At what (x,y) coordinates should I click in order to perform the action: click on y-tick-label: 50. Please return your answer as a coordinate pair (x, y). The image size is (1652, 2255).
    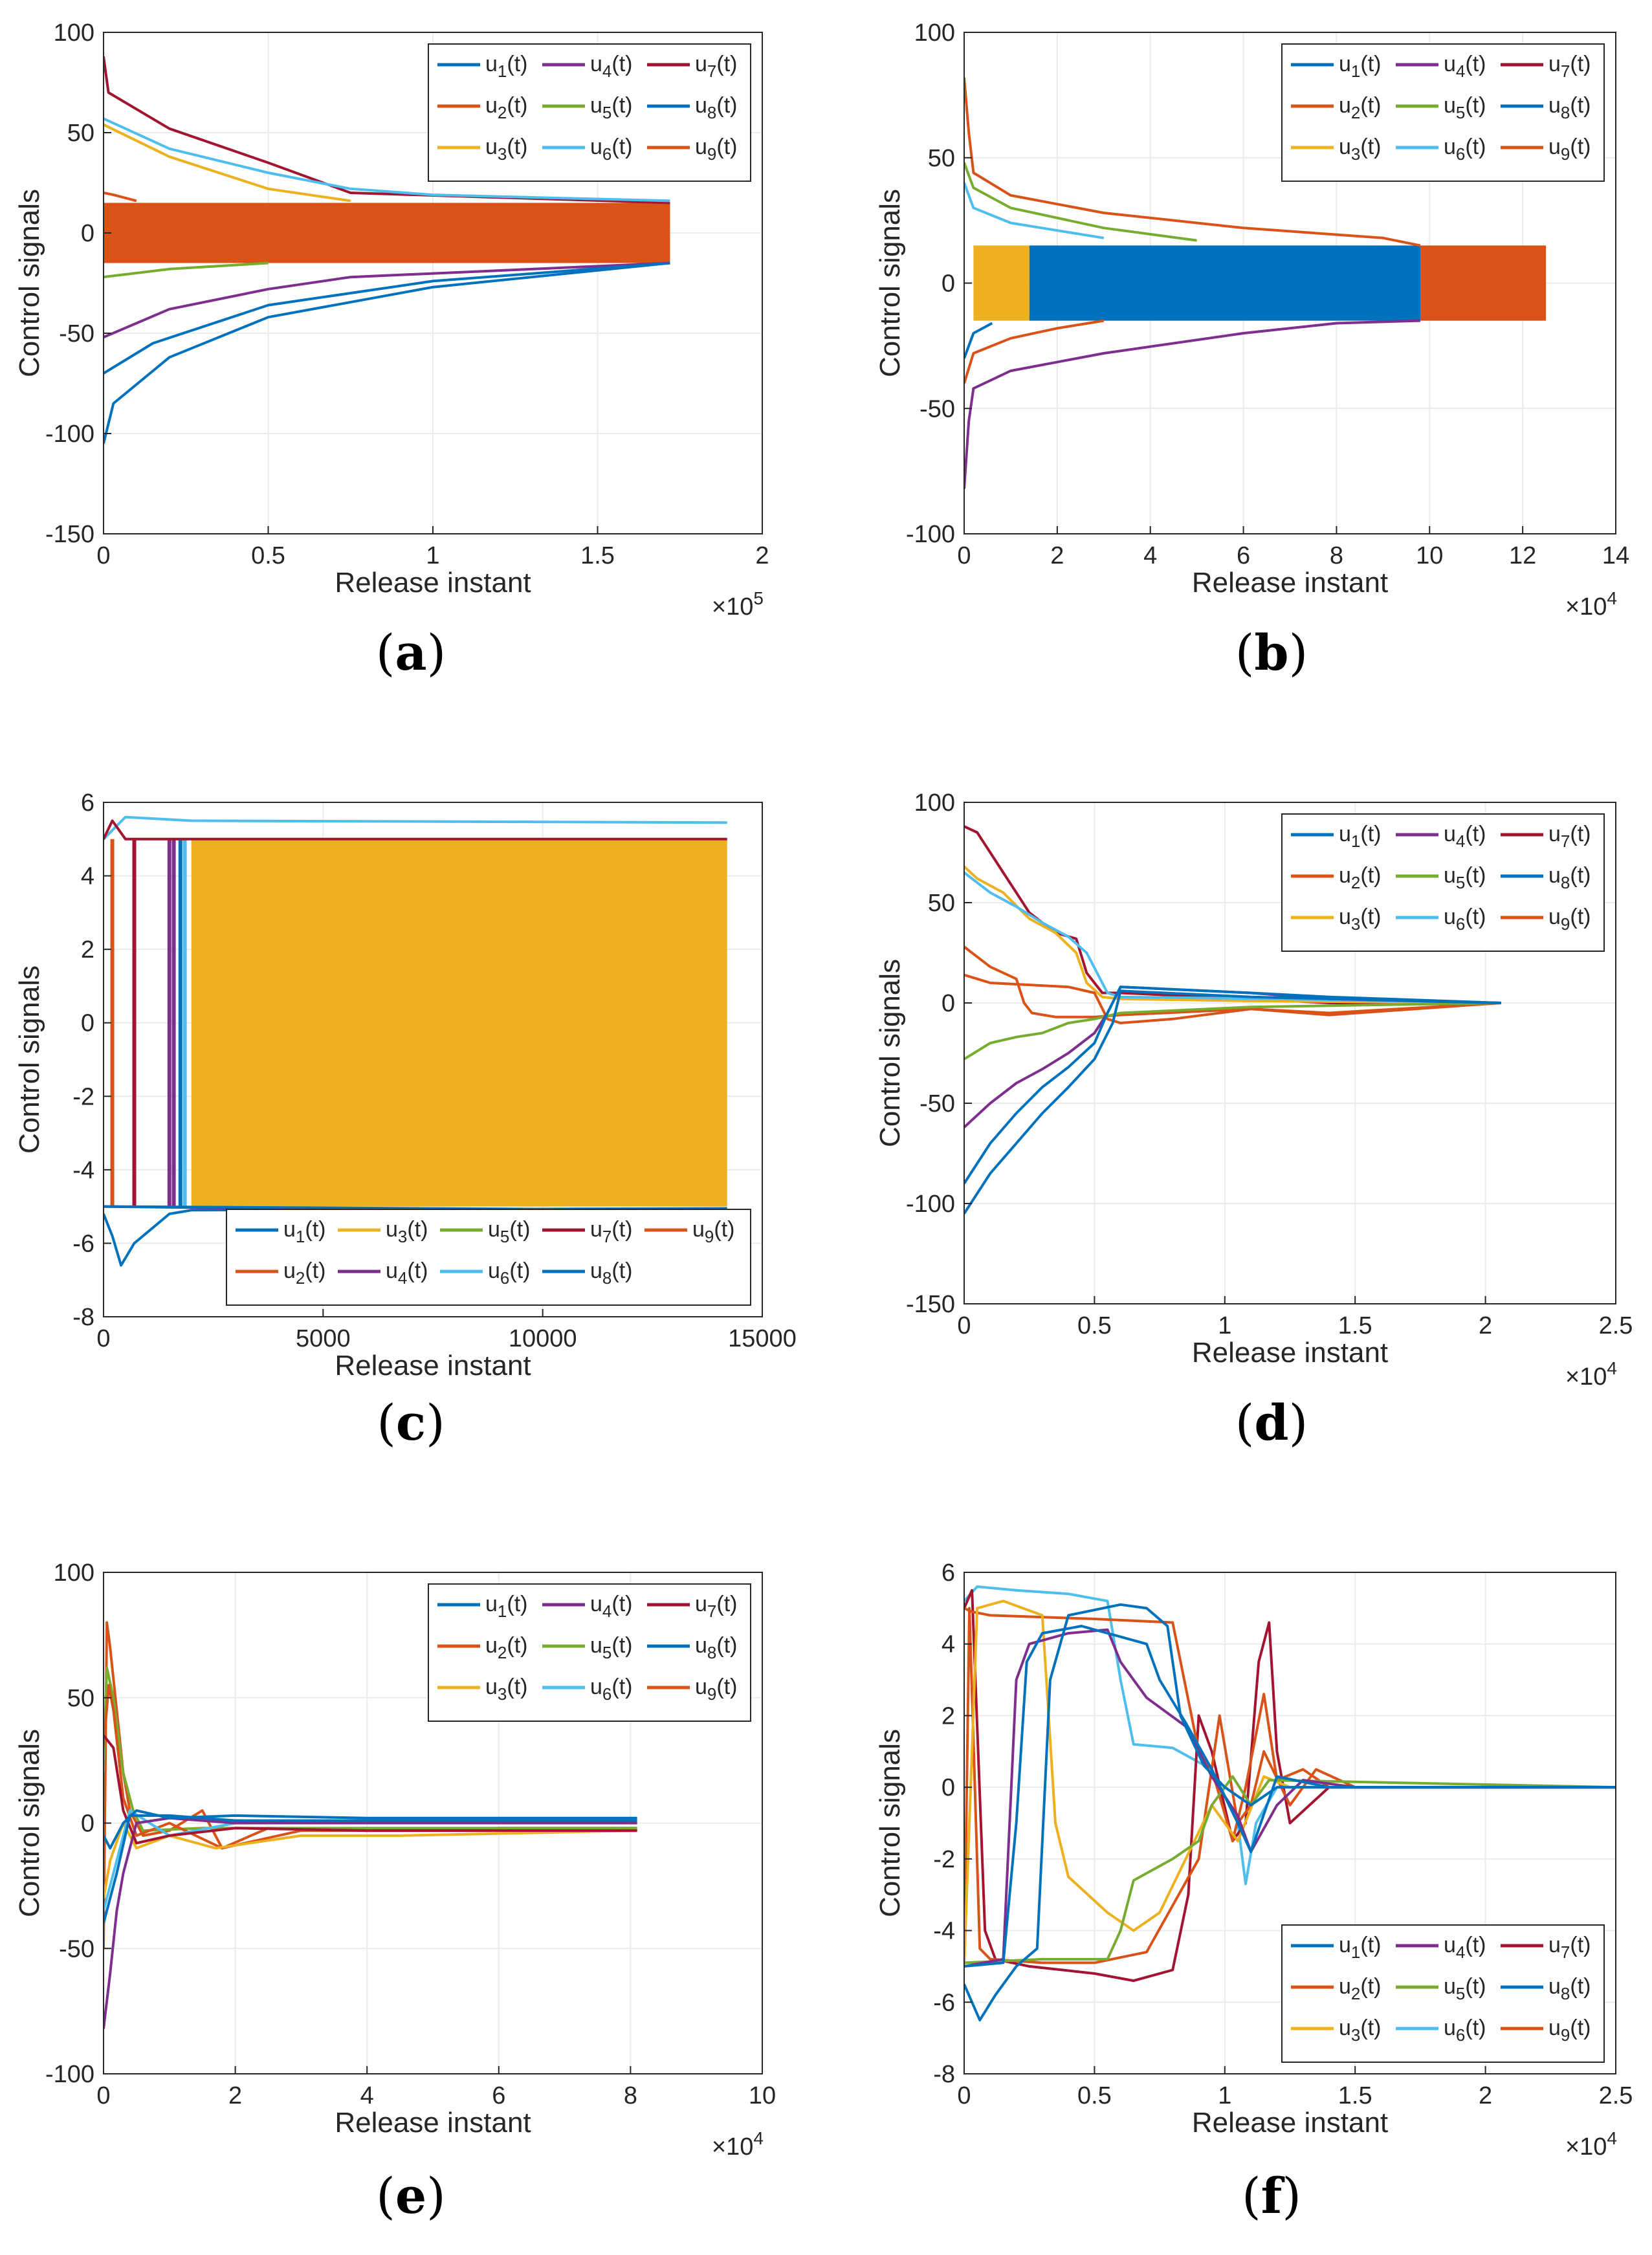
    Looking at the image, I should click on (941, 903).